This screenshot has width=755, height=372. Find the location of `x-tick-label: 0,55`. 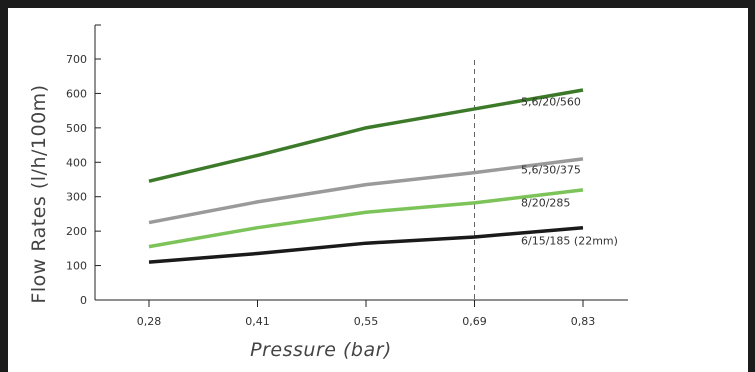

x-tick-label: 0,55 is located at coordinates (366, 321).